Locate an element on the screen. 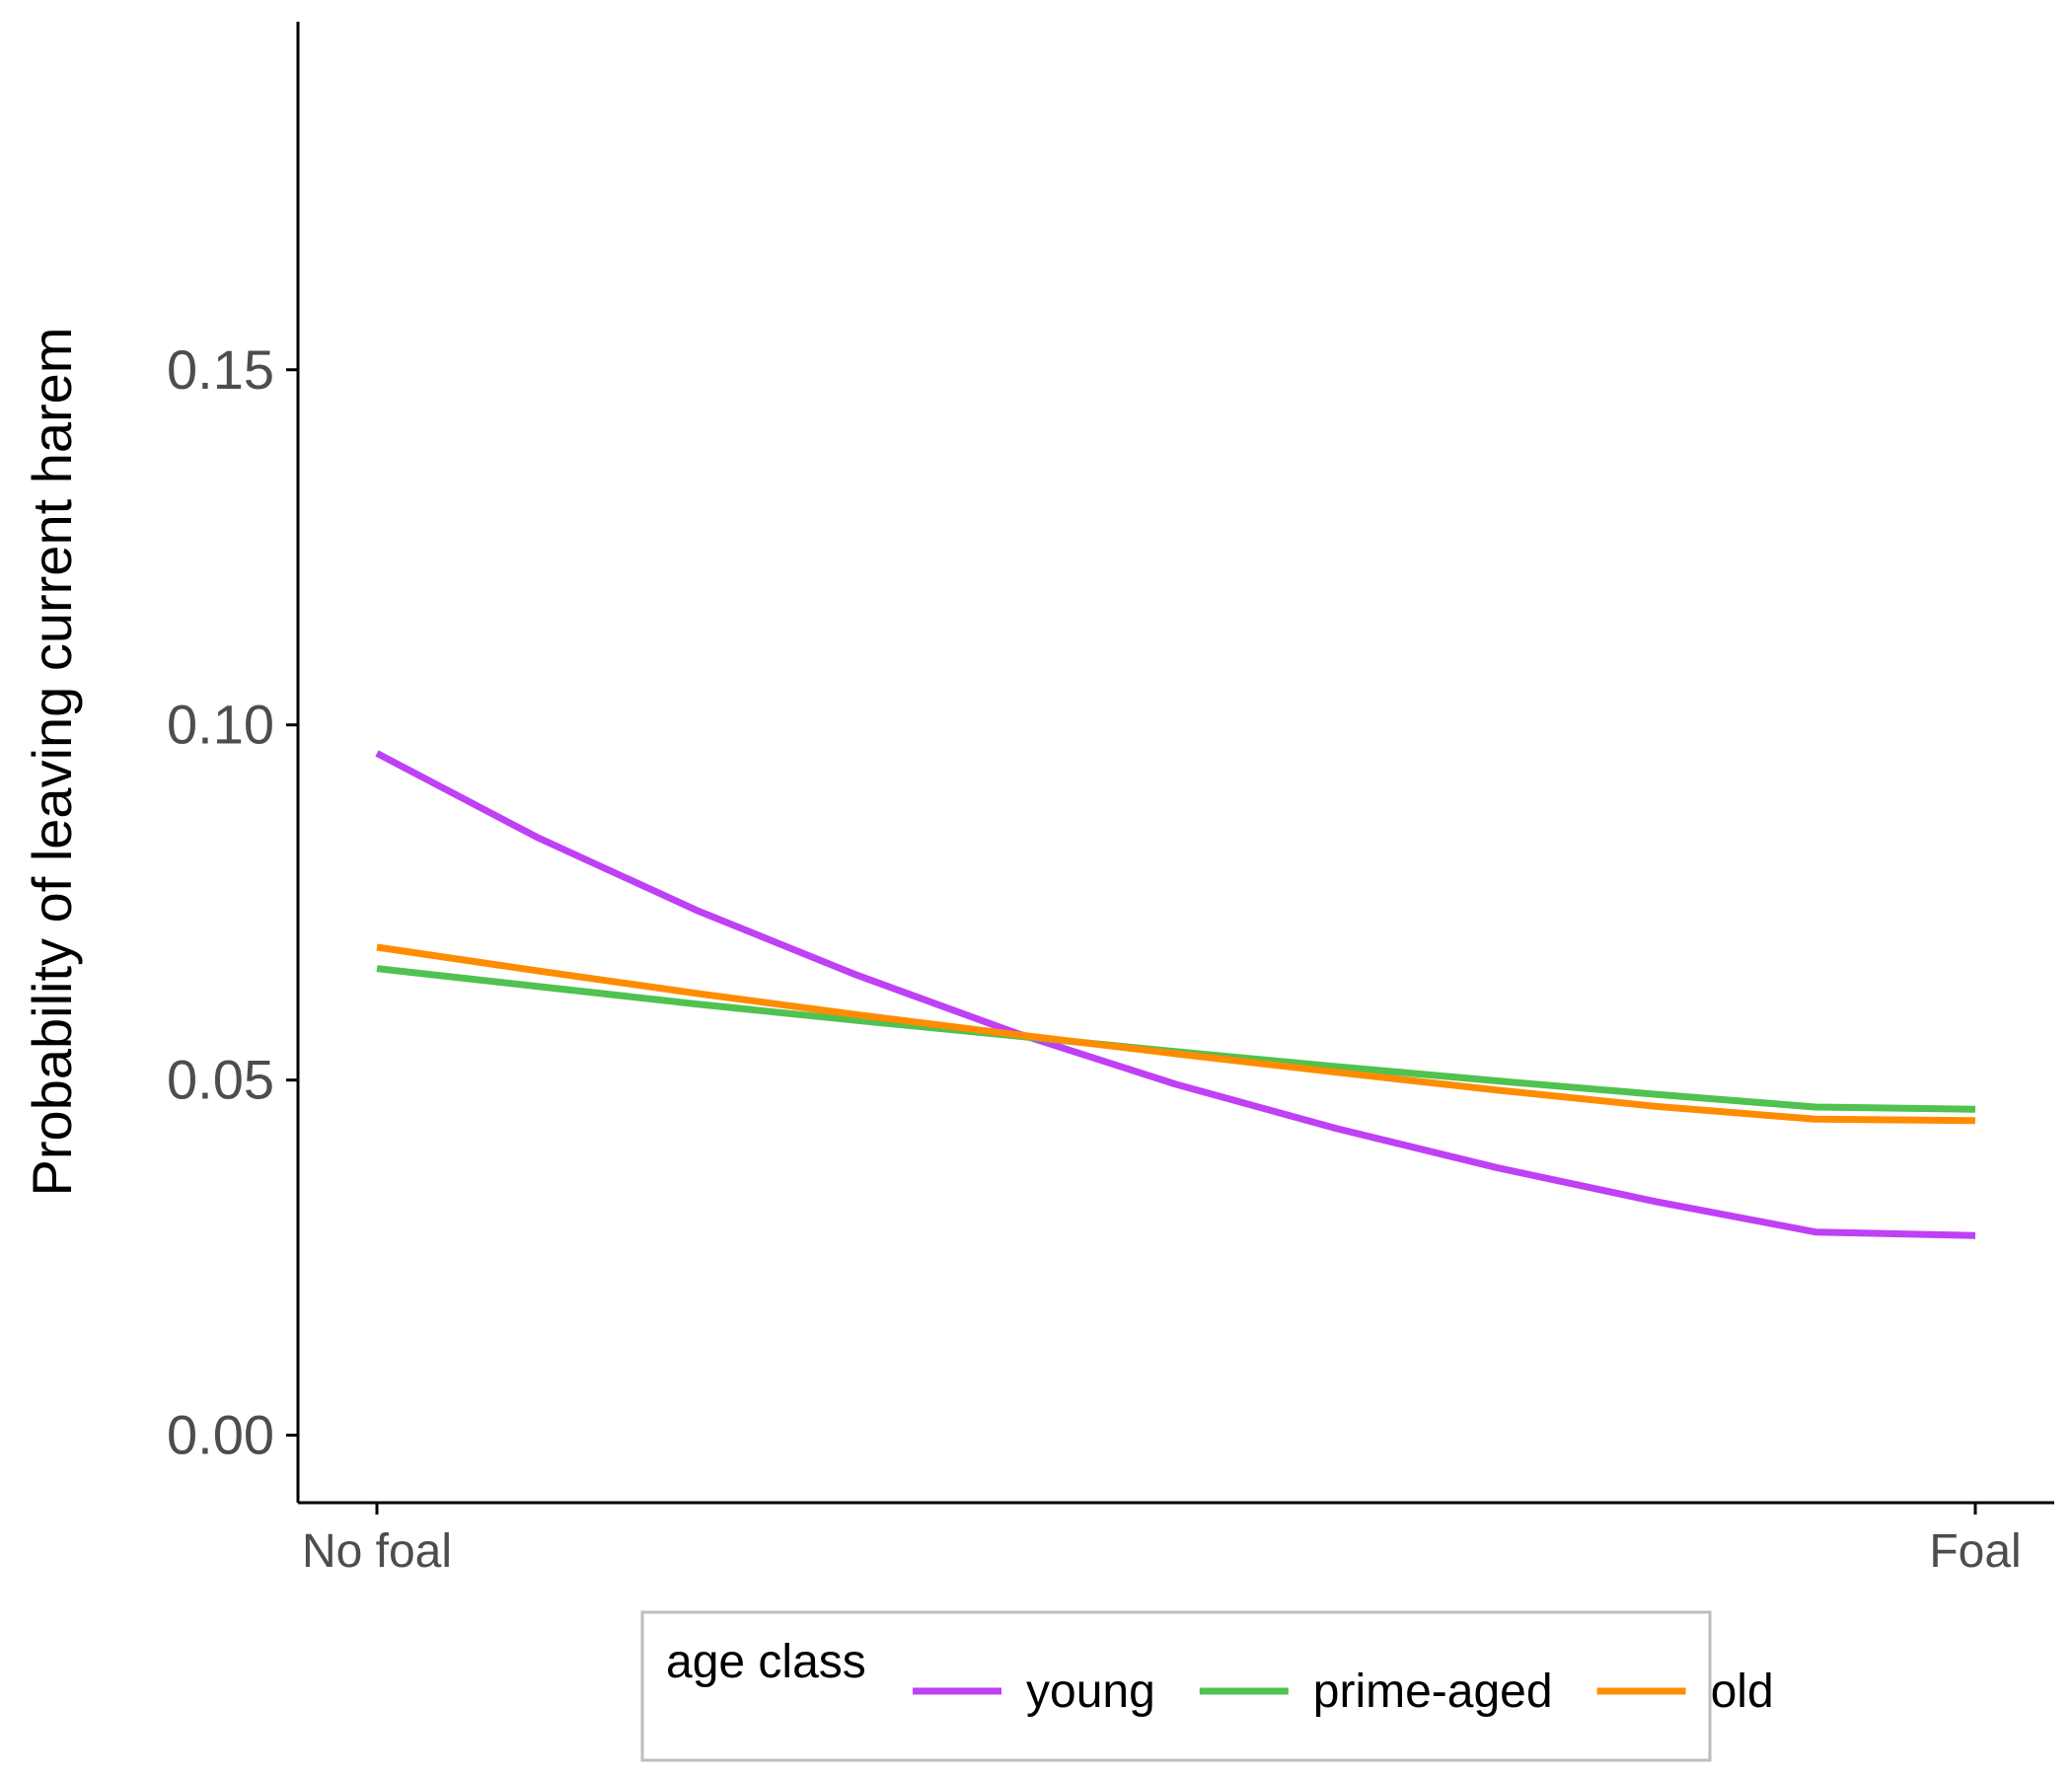  legend-label-young: young is located at coordinates (1091, 1692).